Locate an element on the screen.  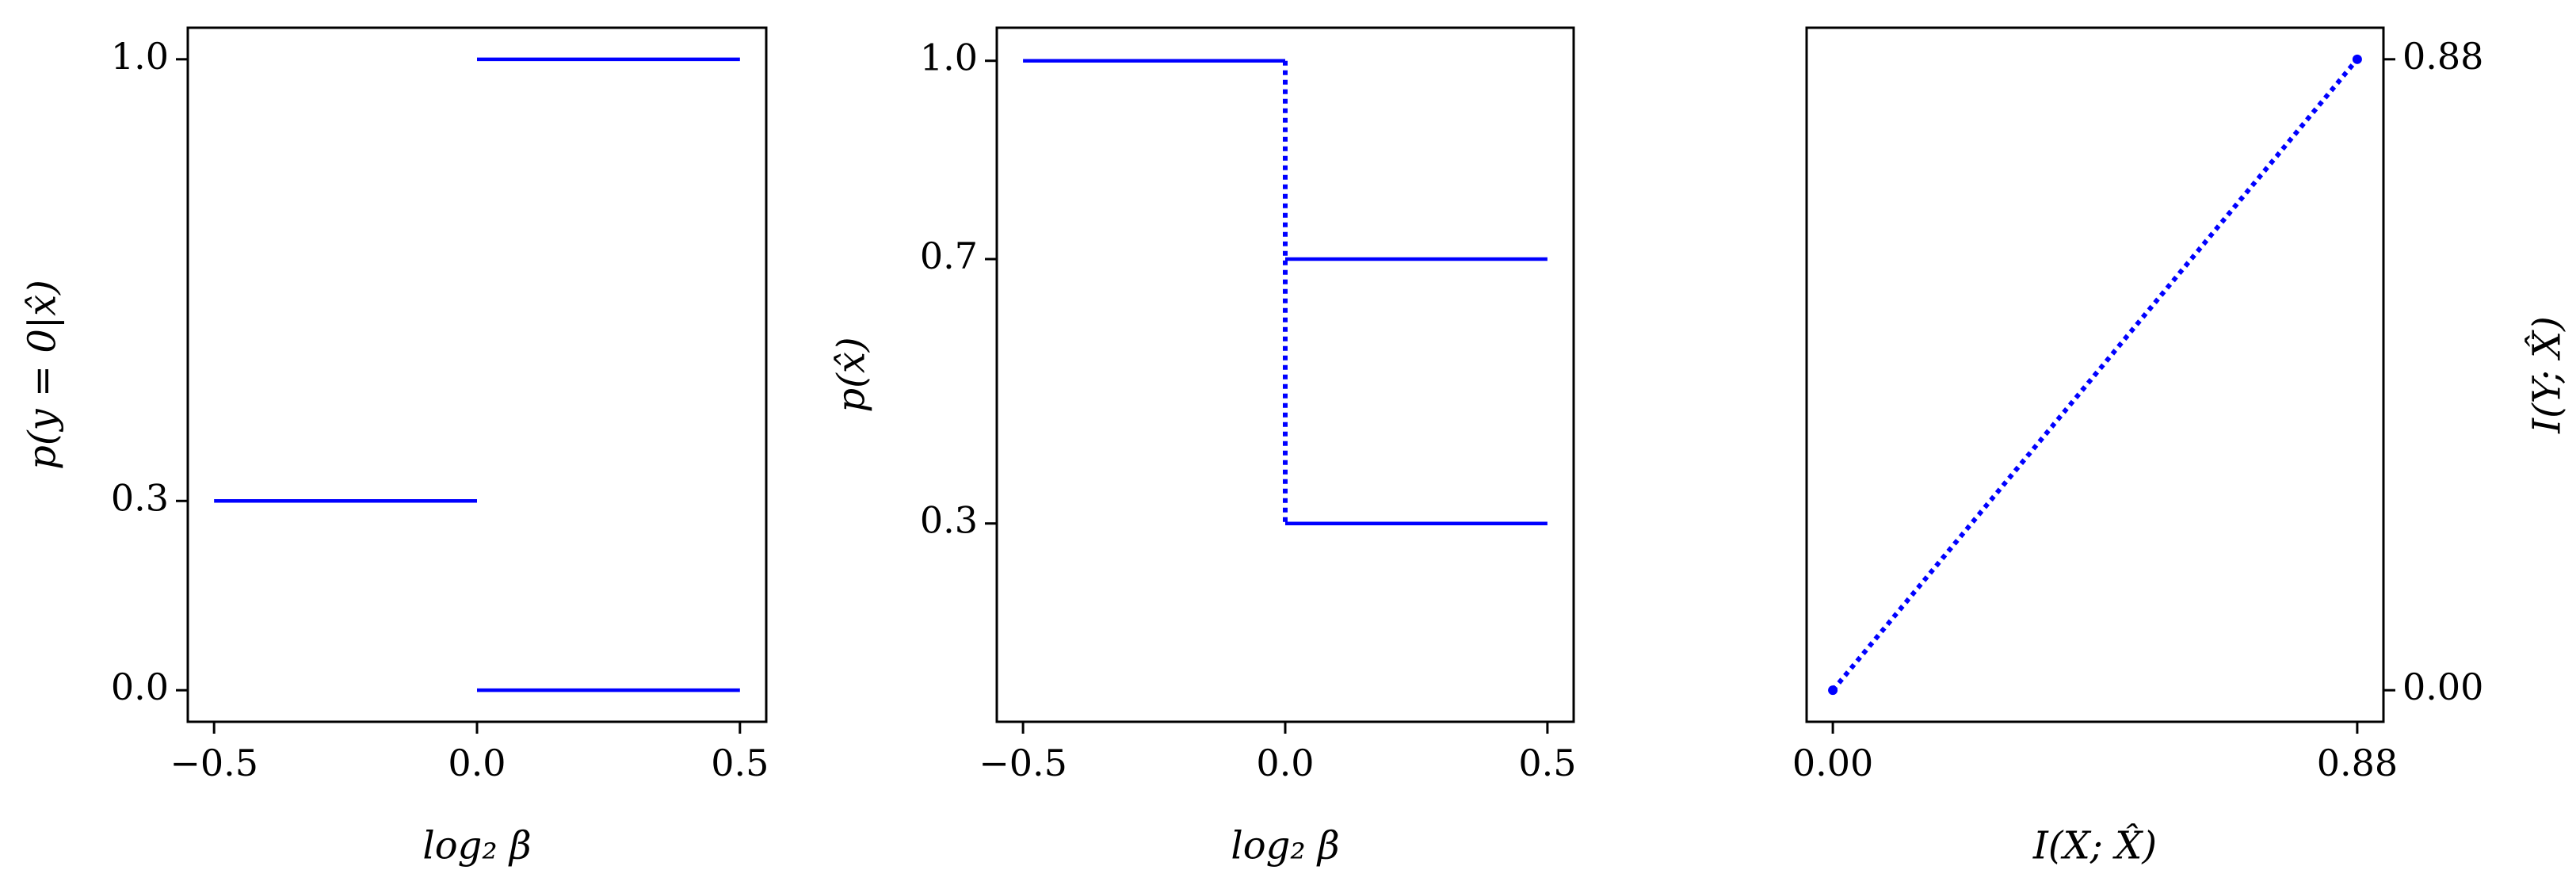
series-line is located at coordinates (2095, 374).